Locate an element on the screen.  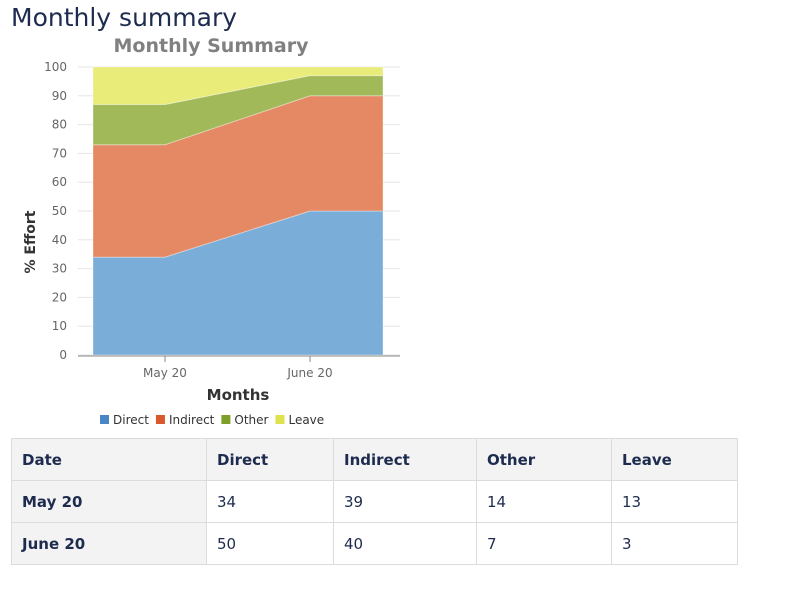
y-axis-ticks: 0 10 20 30 40 50 60 70 80 90 100 is located at coordinates (55, 211).